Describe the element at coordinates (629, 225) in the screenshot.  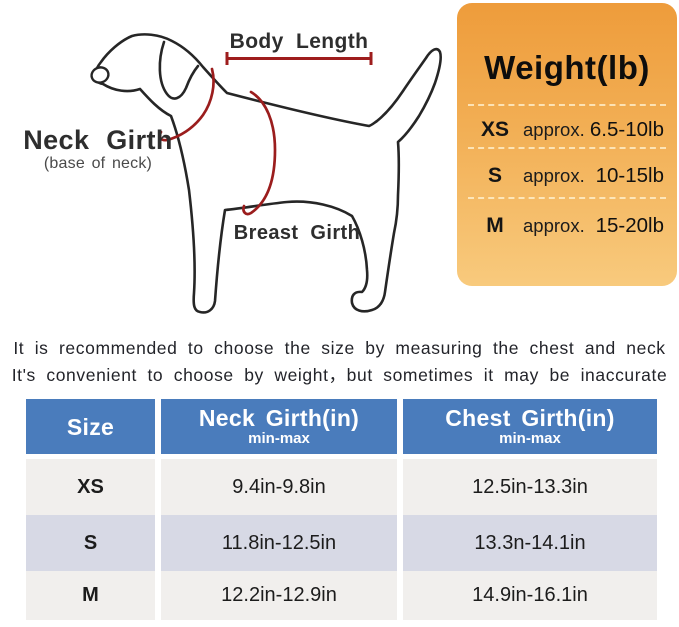
I see `weight-range-value: 15-20lb` at that location.